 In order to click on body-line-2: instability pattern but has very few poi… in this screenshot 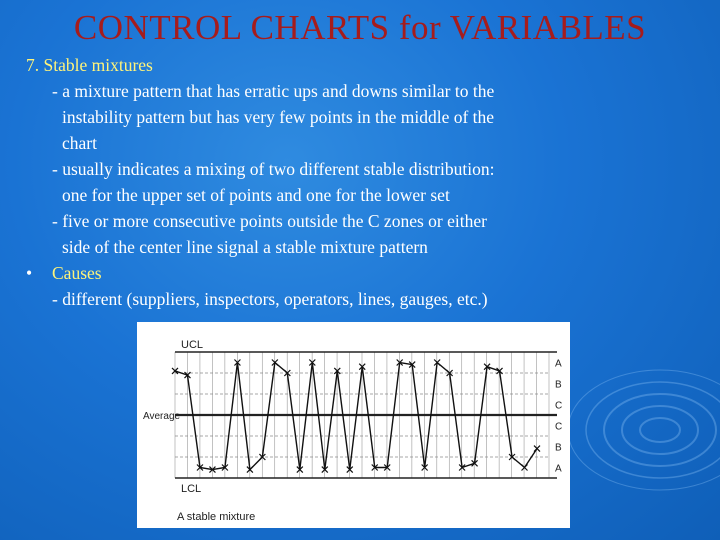, I will do `click(278, 117)`.